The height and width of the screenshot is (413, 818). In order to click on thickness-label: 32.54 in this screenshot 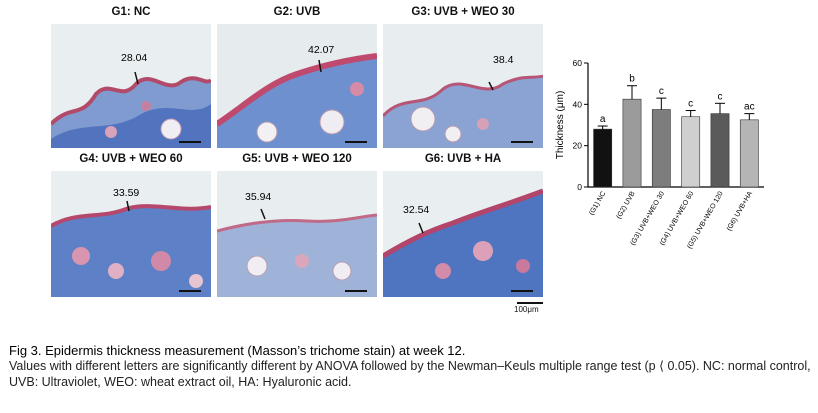, I will do `click(416, 210)`.